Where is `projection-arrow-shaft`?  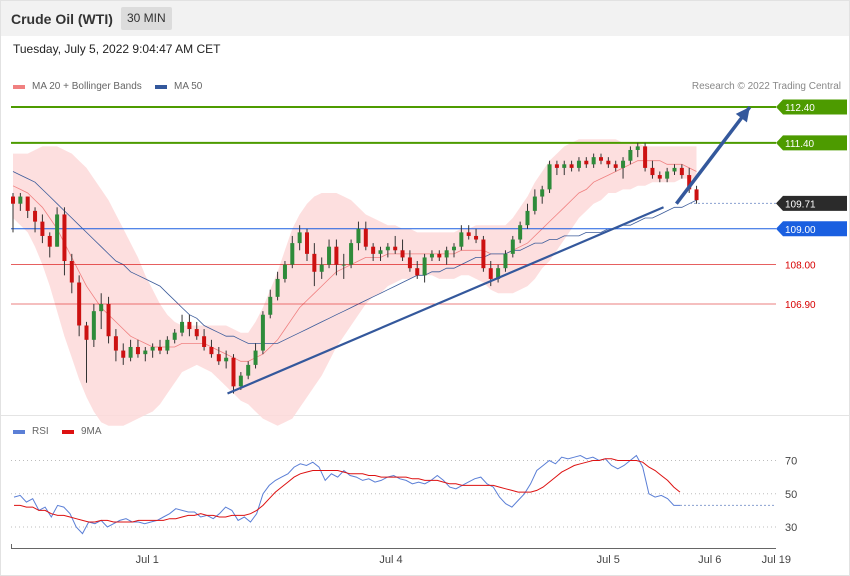 projection-arrow-shaft is located at coordinates (713, 155).